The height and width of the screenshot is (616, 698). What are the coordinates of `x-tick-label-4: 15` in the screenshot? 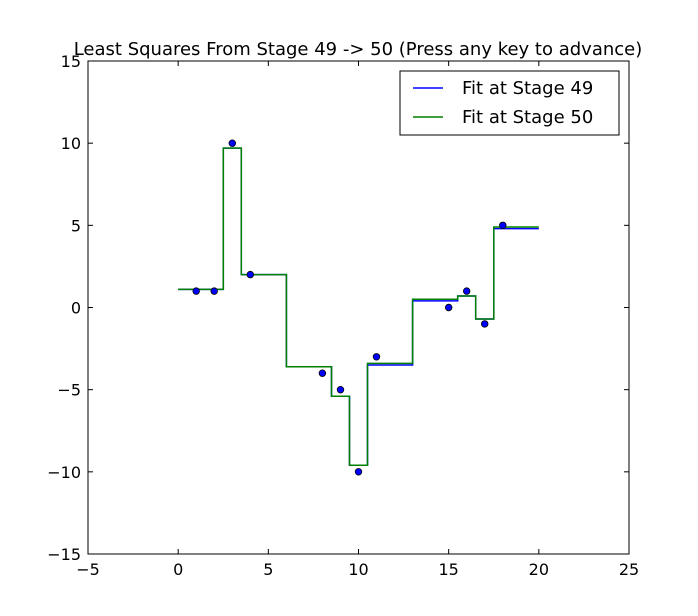 It's located at (448, 569).